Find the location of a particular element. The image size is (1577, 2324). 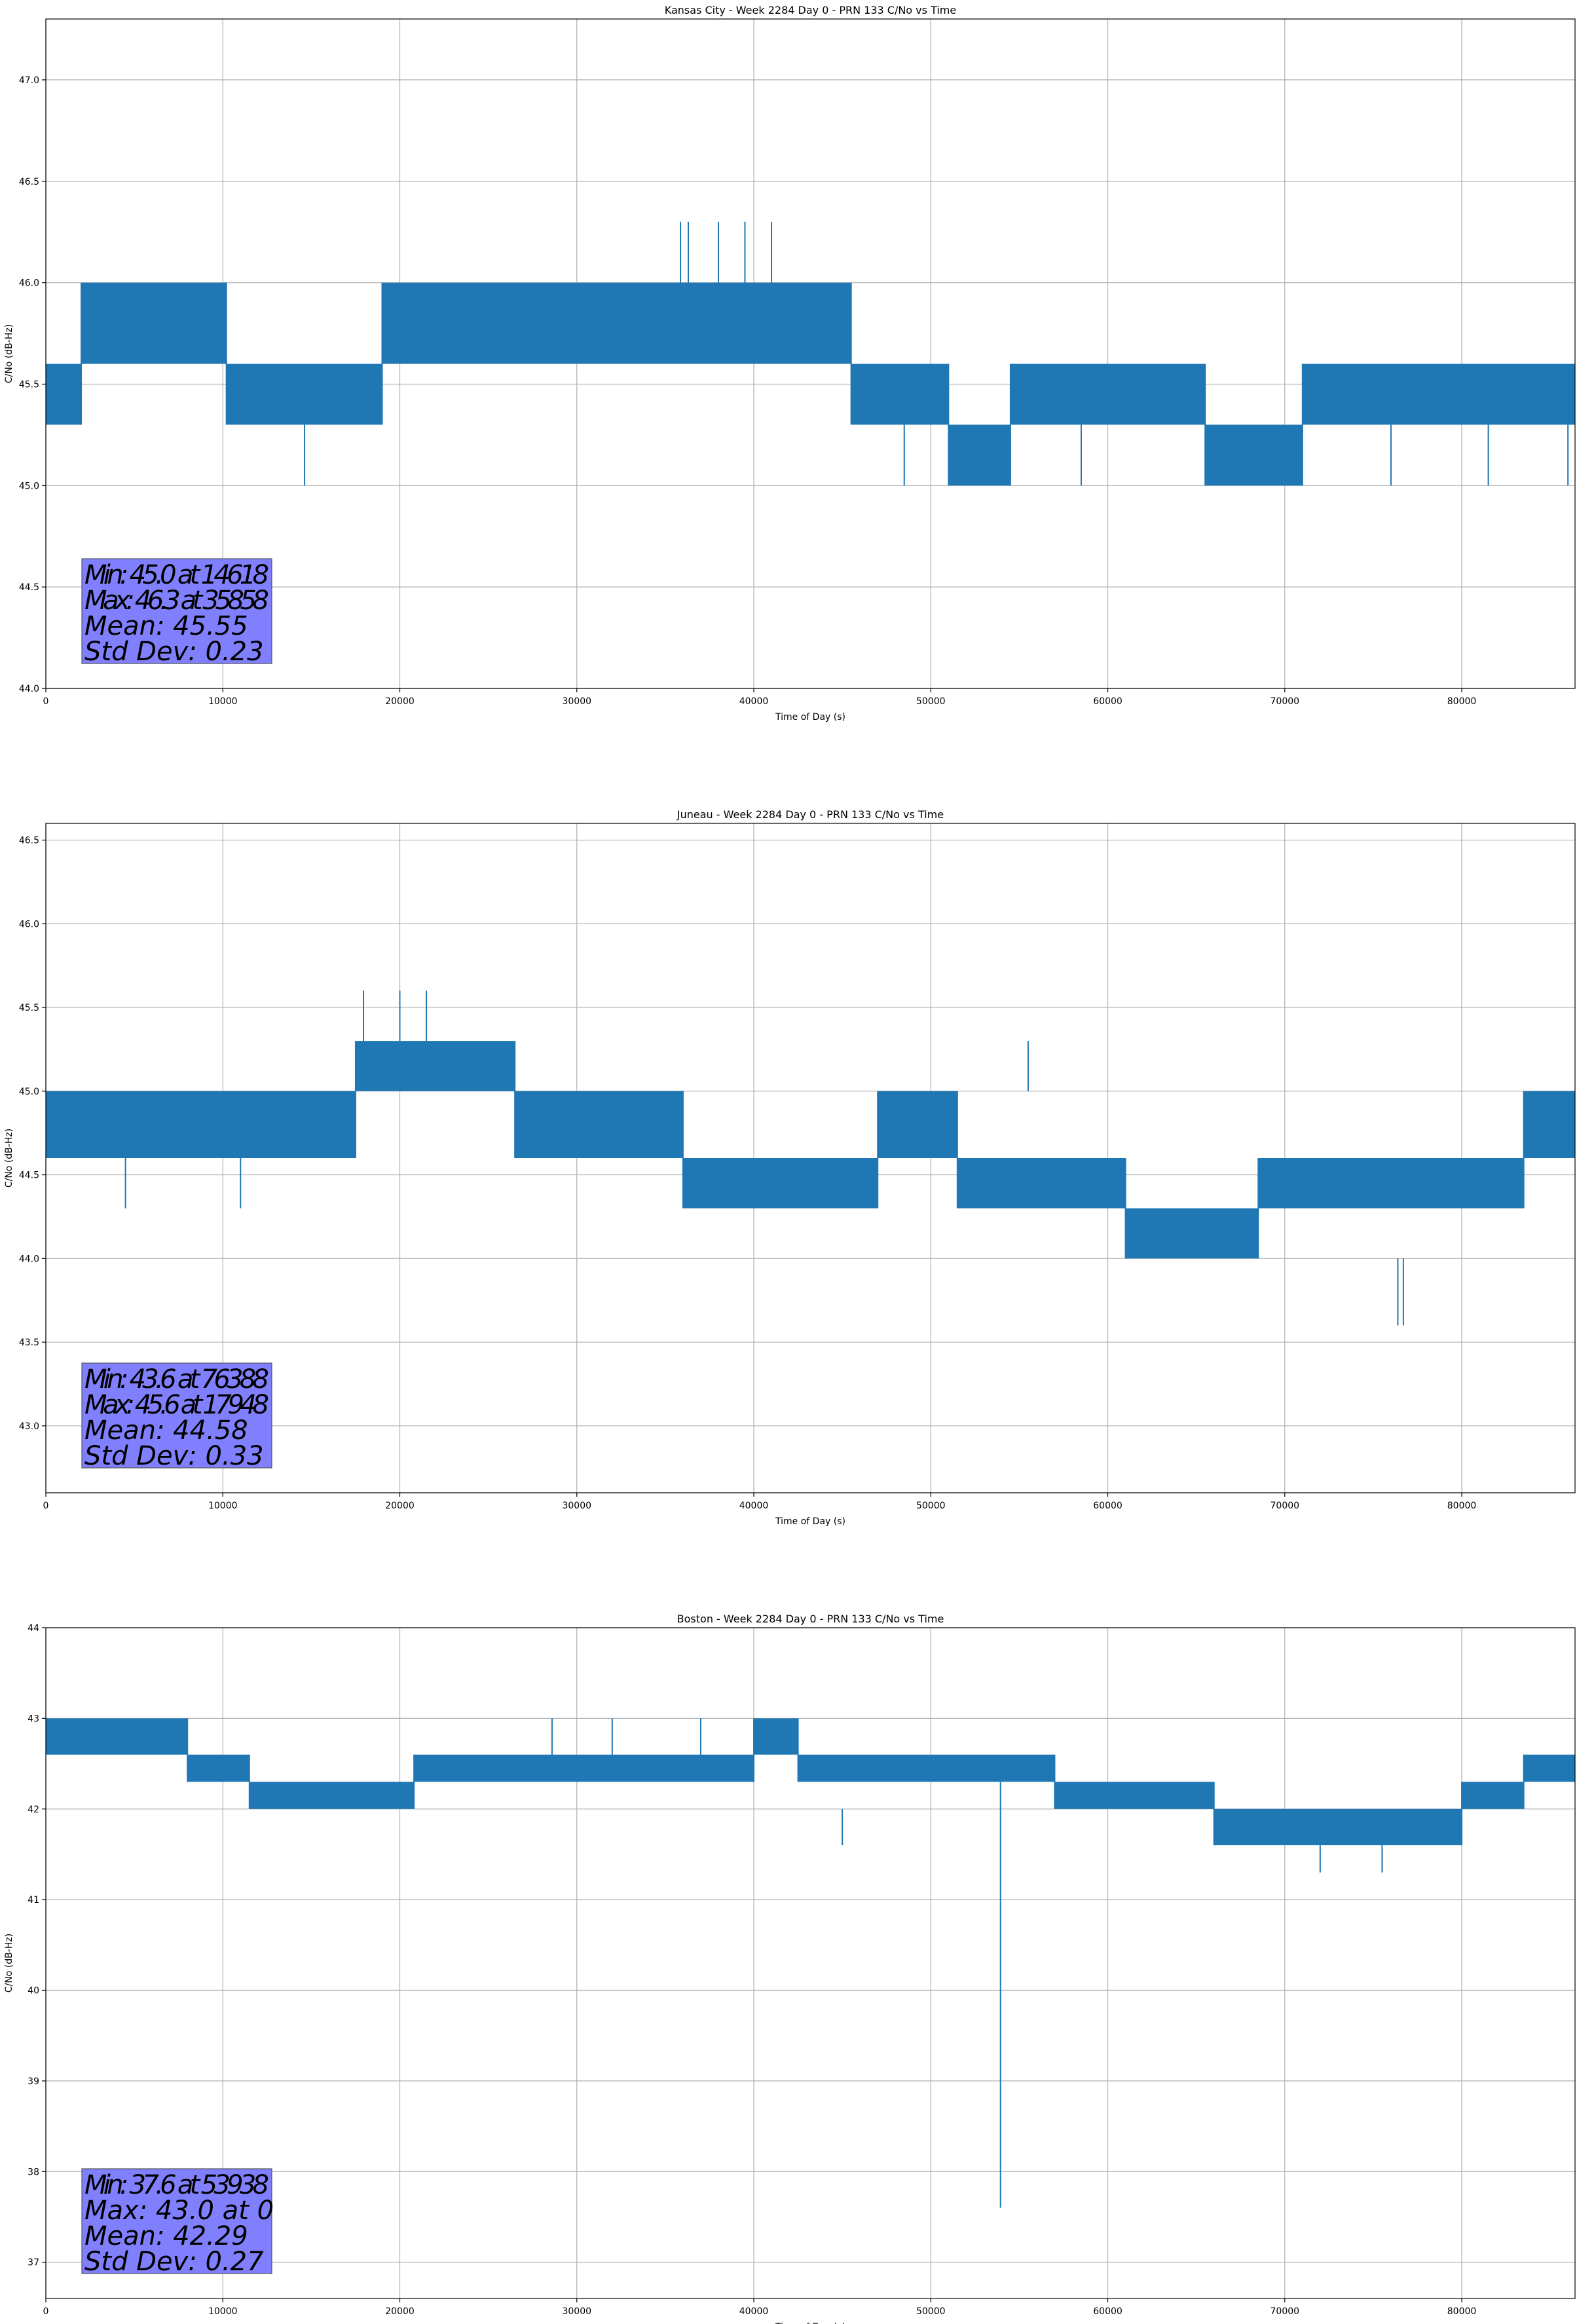

chart-1-ylabel: C/No (dB-Hz) is located at coordinates (9, 353).